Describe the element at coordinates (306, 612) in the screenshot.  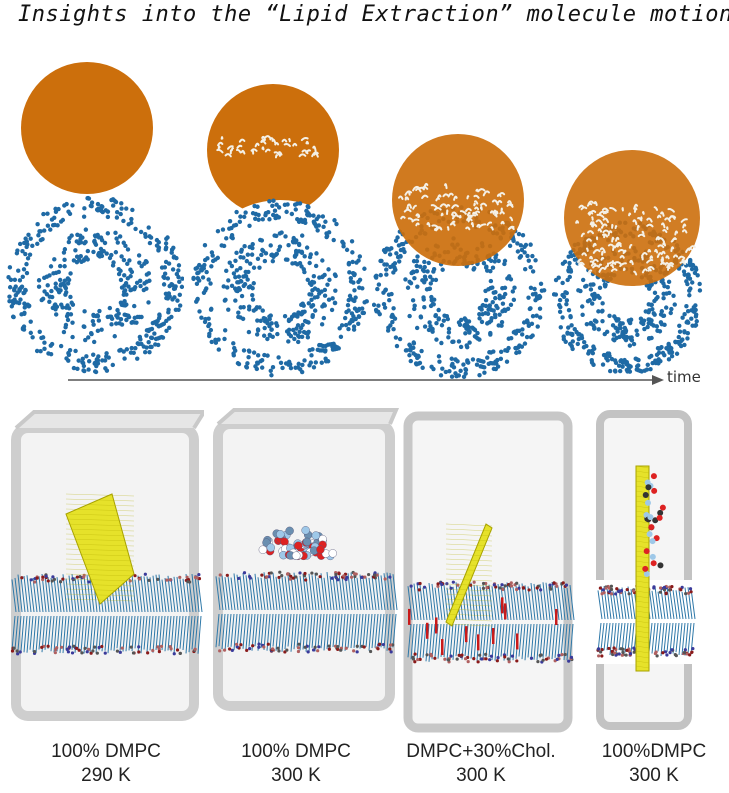
I see `lipid-bilayer` at that location.